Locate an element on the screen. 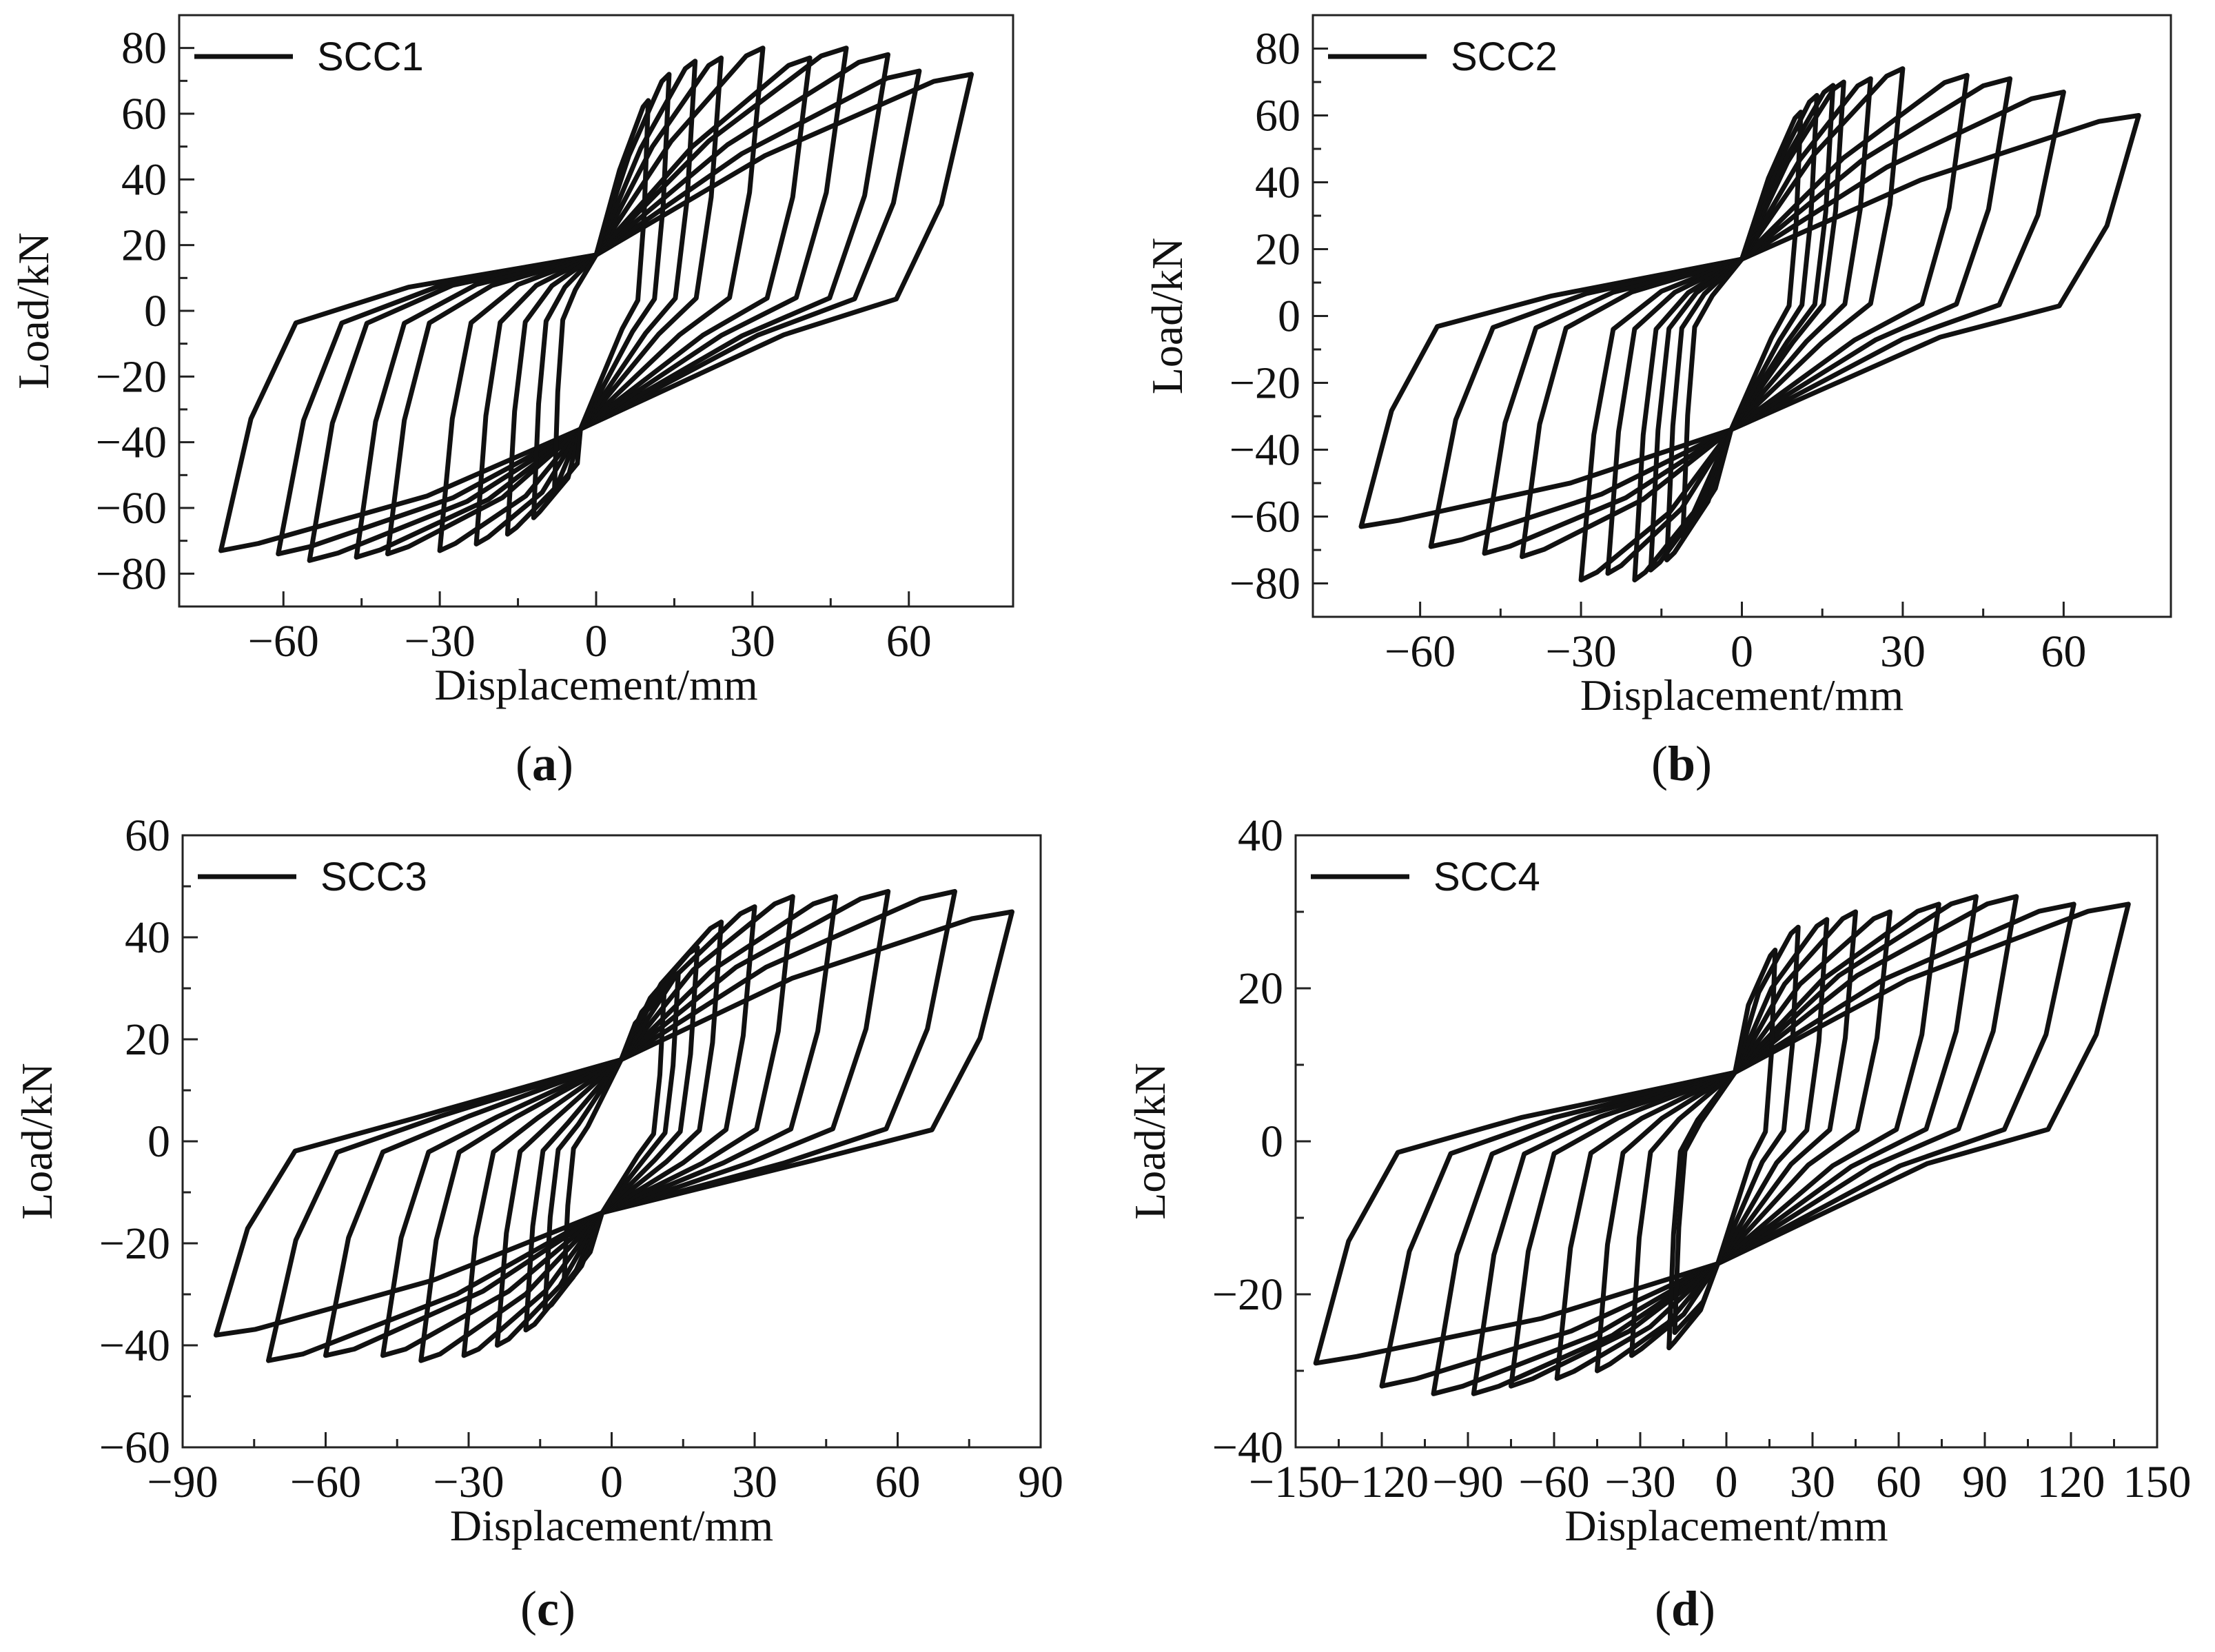  x-axis-title-d: Displacement/mm is located at coordinates (1726, 1526).